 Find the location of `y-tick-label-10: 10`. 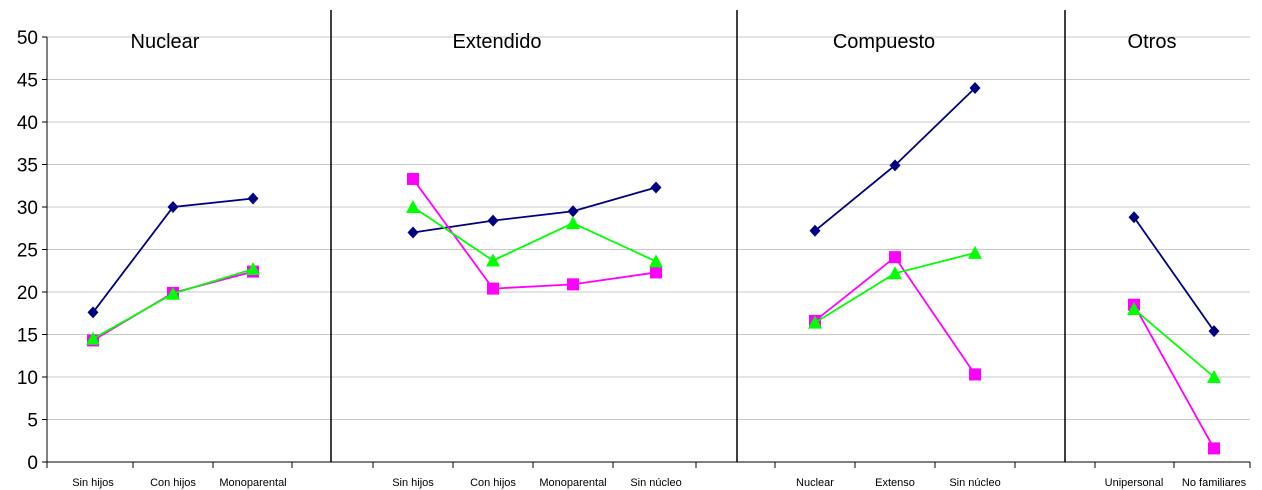

y-tick-label-10: 10 is located at coordinates (27, 378).